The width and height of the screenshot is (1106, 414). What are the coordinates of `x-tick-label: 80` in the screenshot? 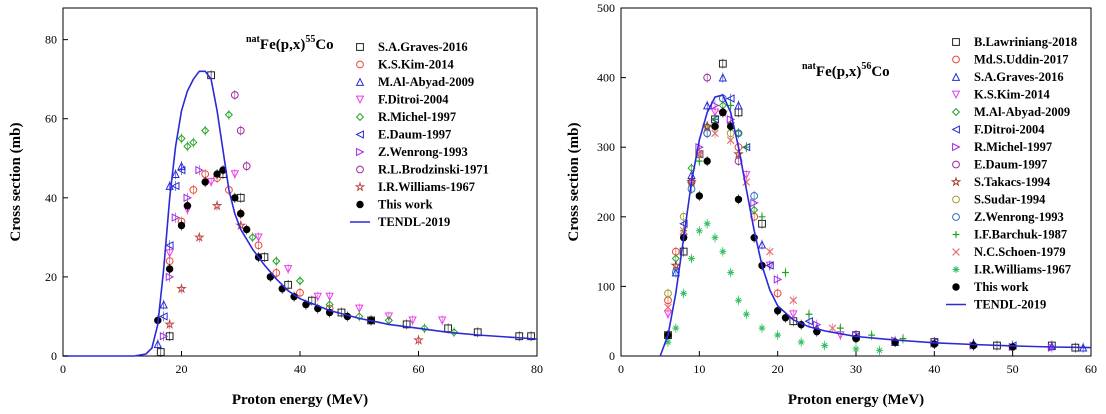 It's located at (537, 369).